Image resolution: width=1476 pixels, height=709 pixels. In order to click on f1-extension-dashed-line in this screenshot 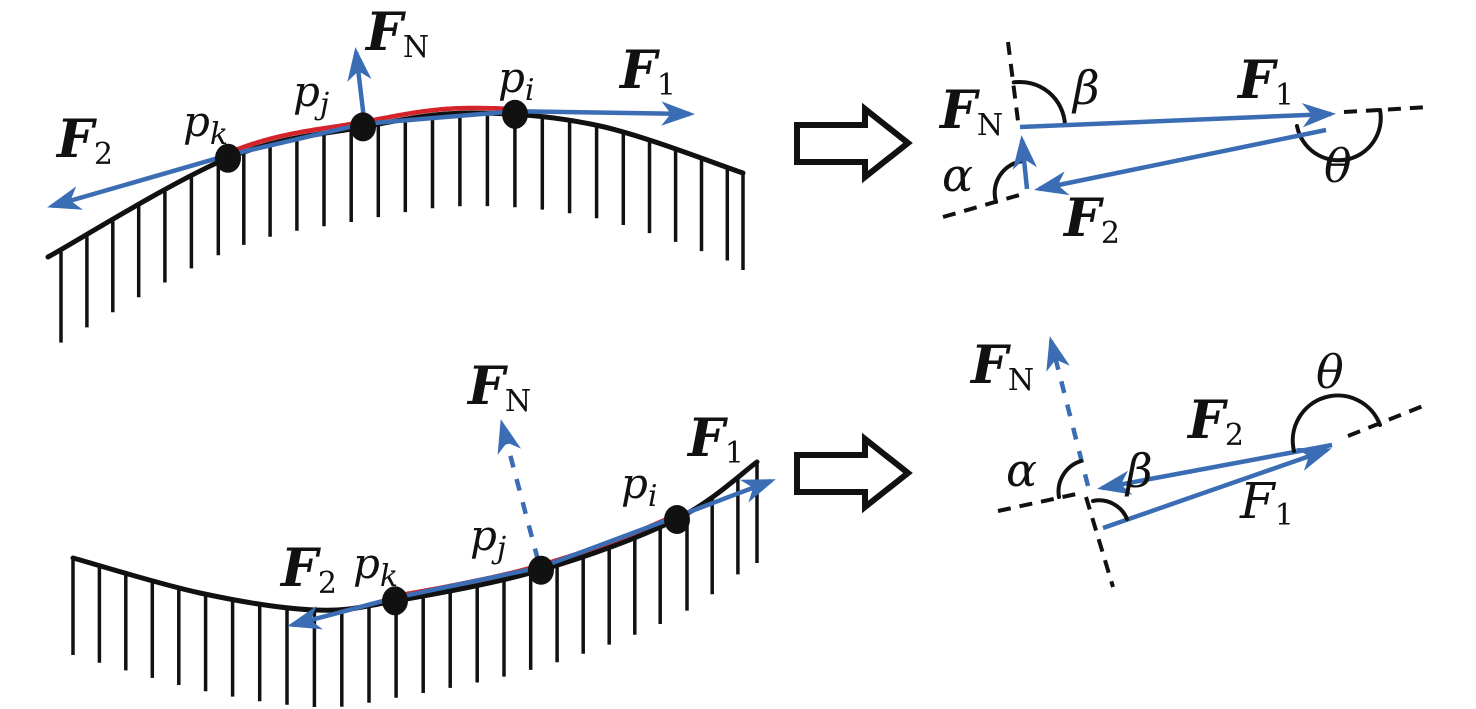, I will do `click(1387, 109)`.